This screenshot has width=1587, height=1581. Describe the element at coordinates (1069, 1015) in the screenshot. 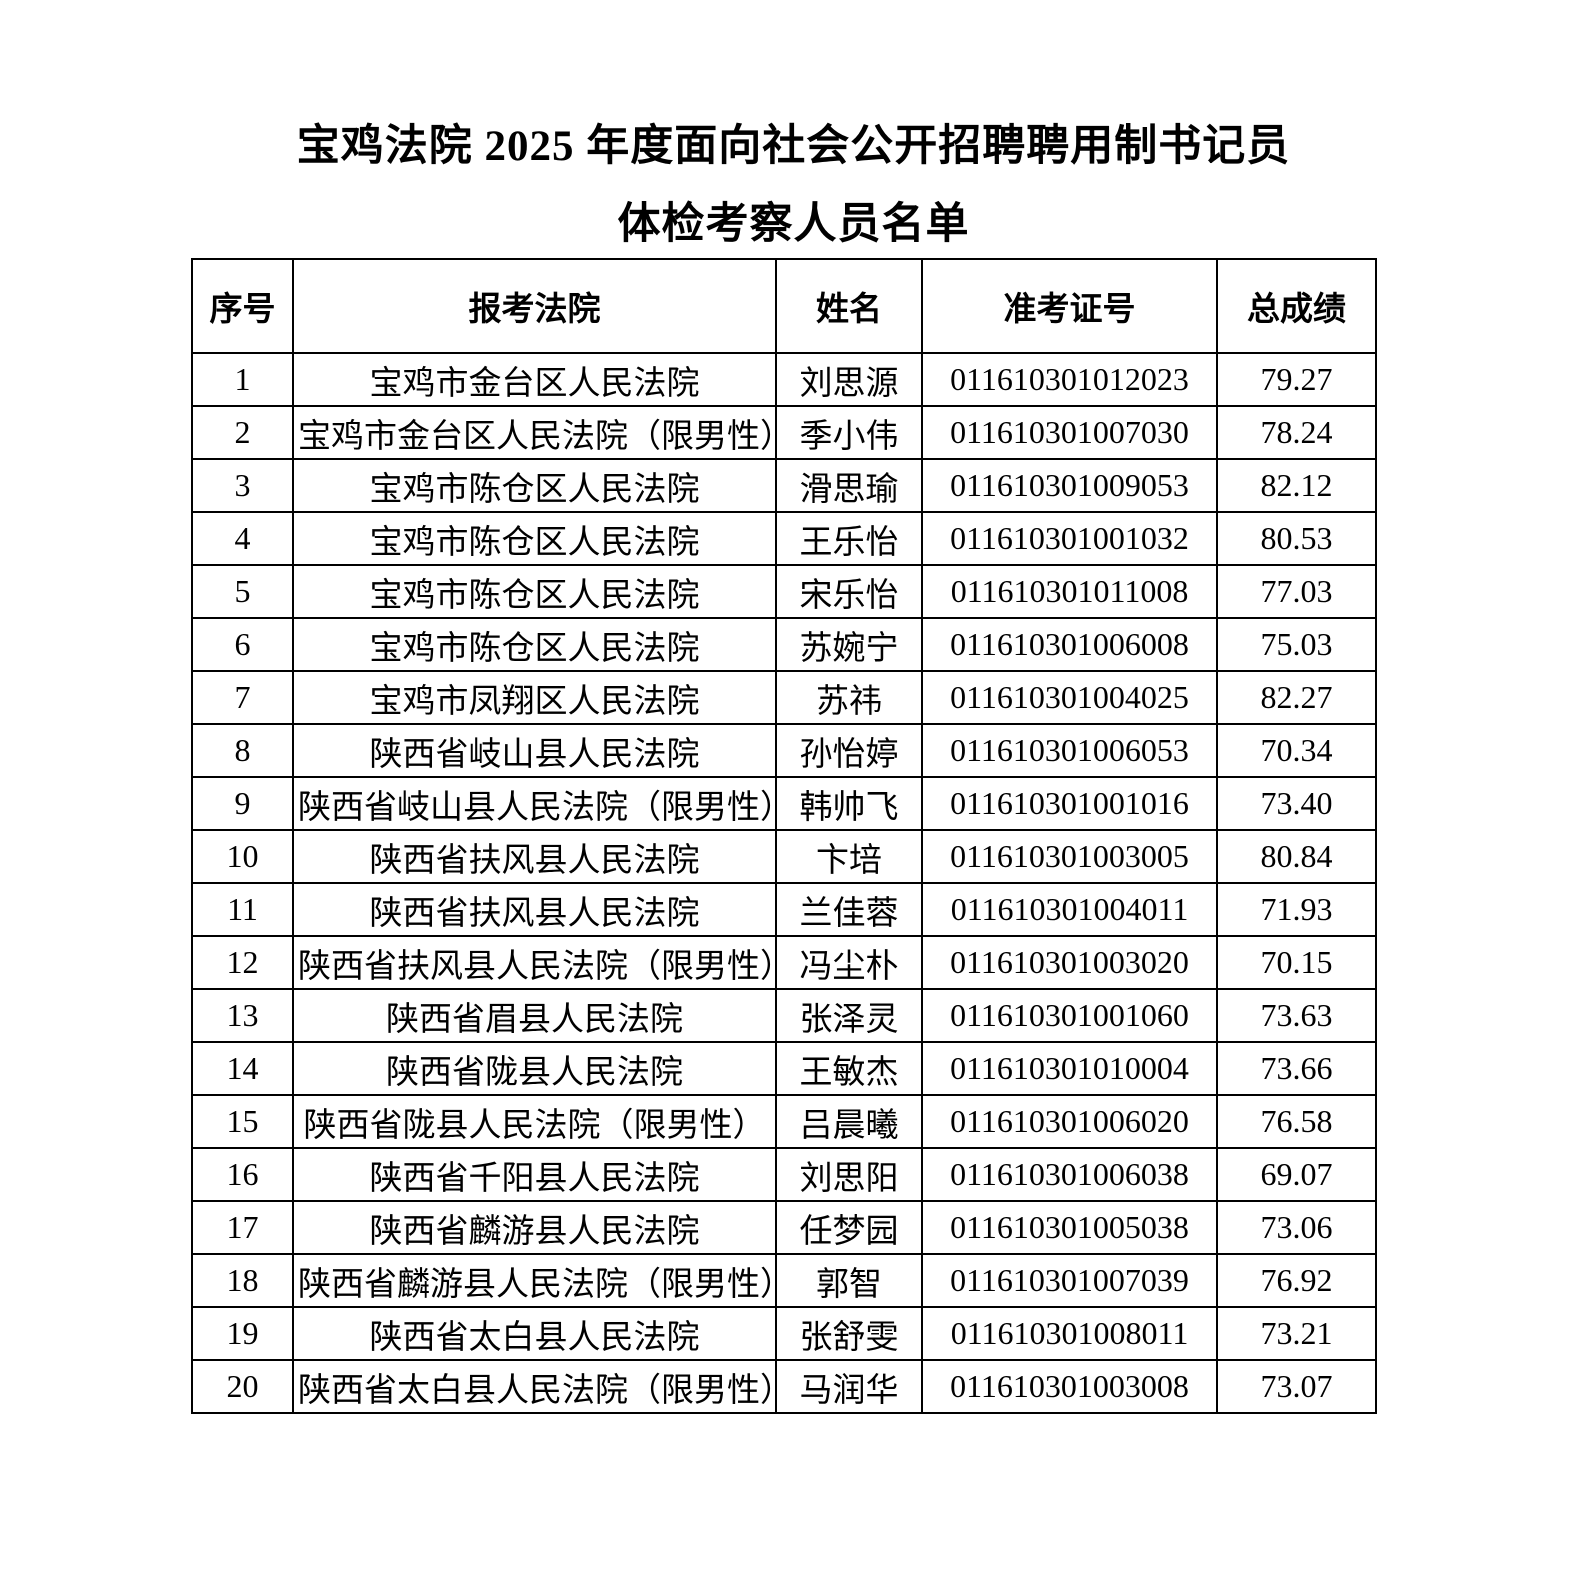

I see `cell-admission-number: 011610301001060` at that location.